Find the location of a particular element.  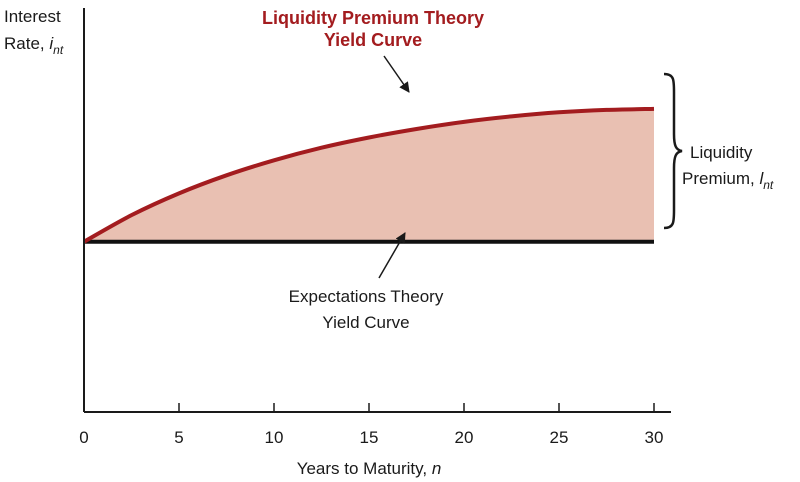

y-axis-label-line1: Interest is located at coordinates (32, 16).